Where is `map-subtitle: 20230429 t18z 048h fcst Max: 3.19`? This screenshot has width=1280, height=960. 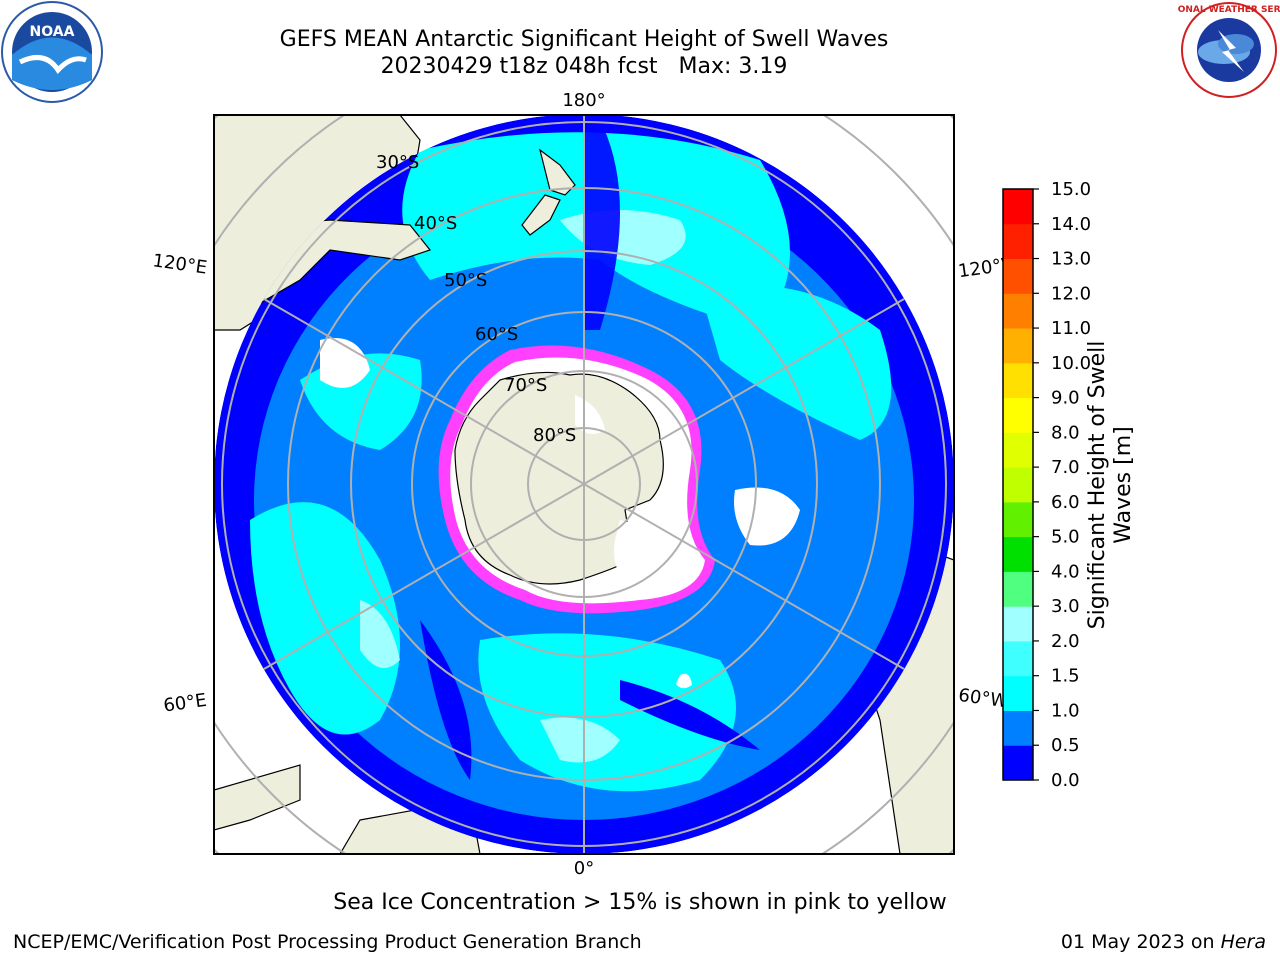 map-subtitle: 20230429 t18z 048h fcst Max: 3.19 is located at coordinates (584, 67).